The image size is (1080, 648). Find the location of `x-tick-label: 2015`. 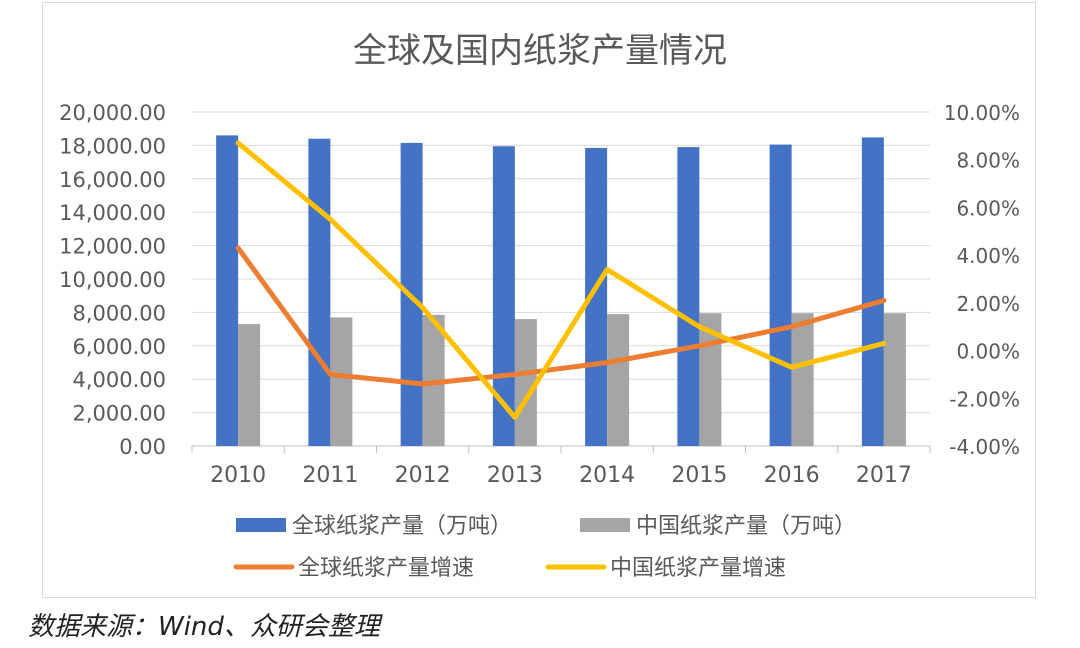

x-tick-label: 2015 is located at coordinates (699, 475).